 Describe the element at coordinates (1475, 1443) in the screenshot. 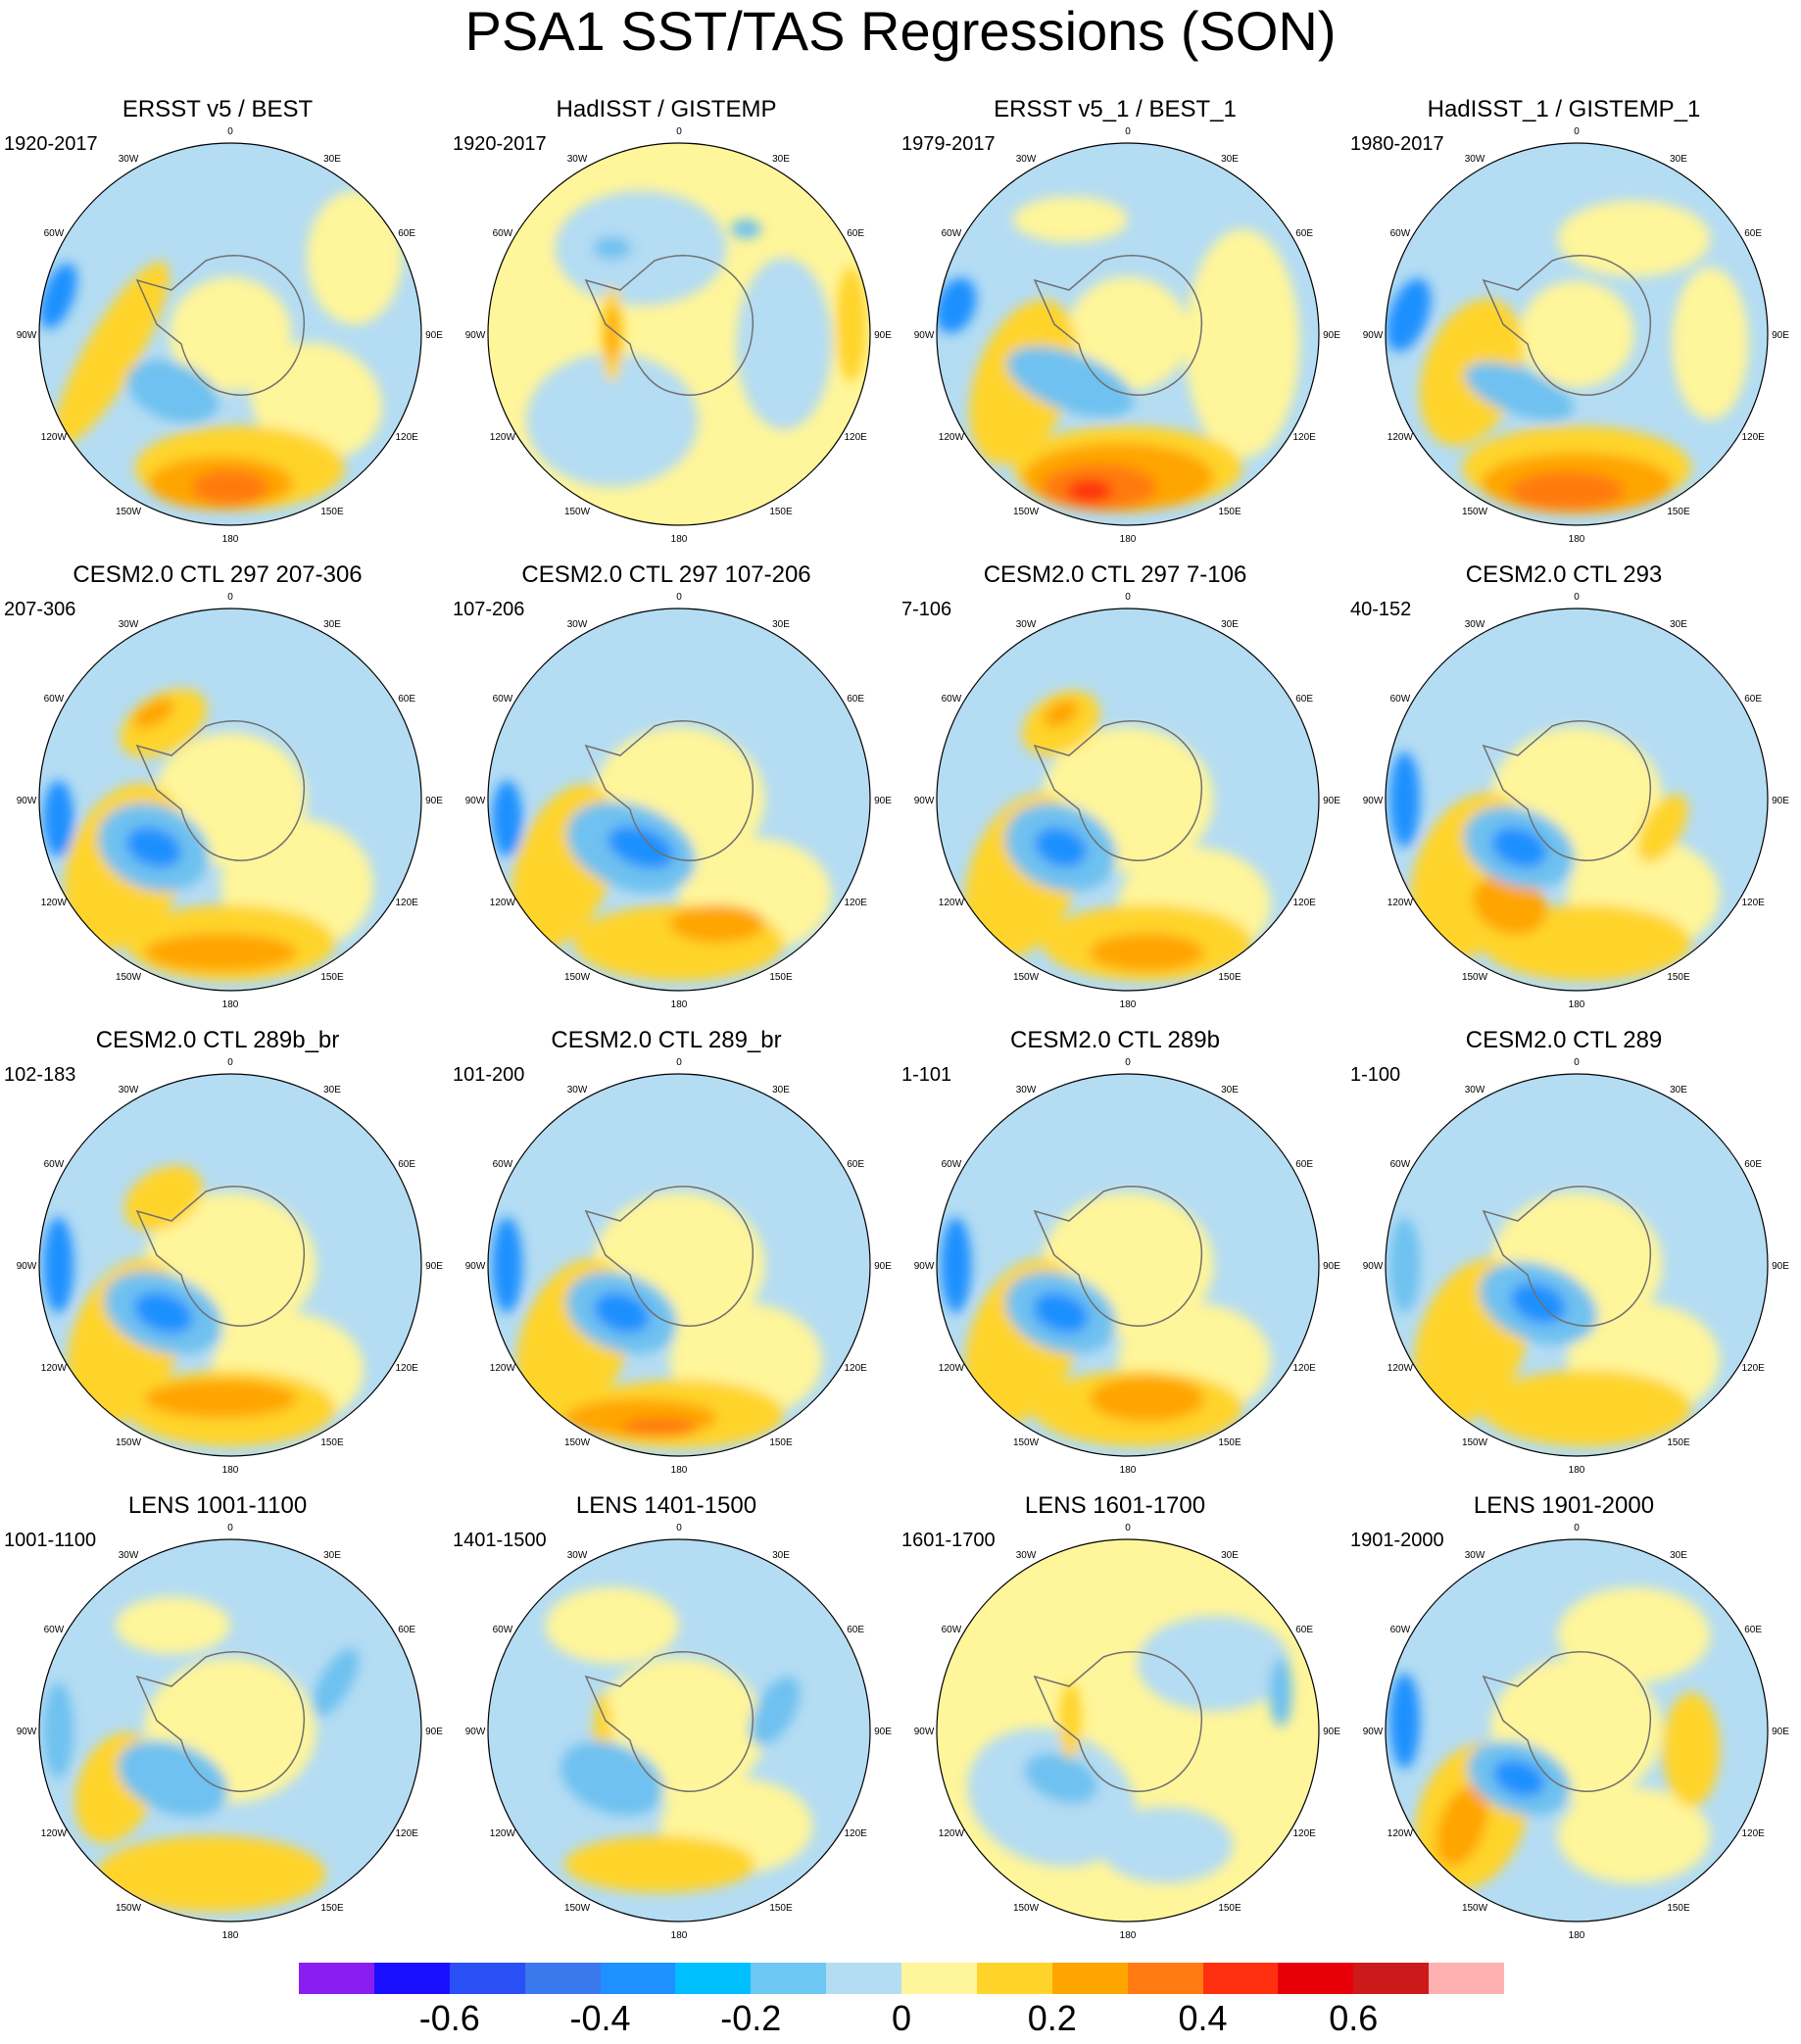

I see `longitude-label: 150W` at that location.